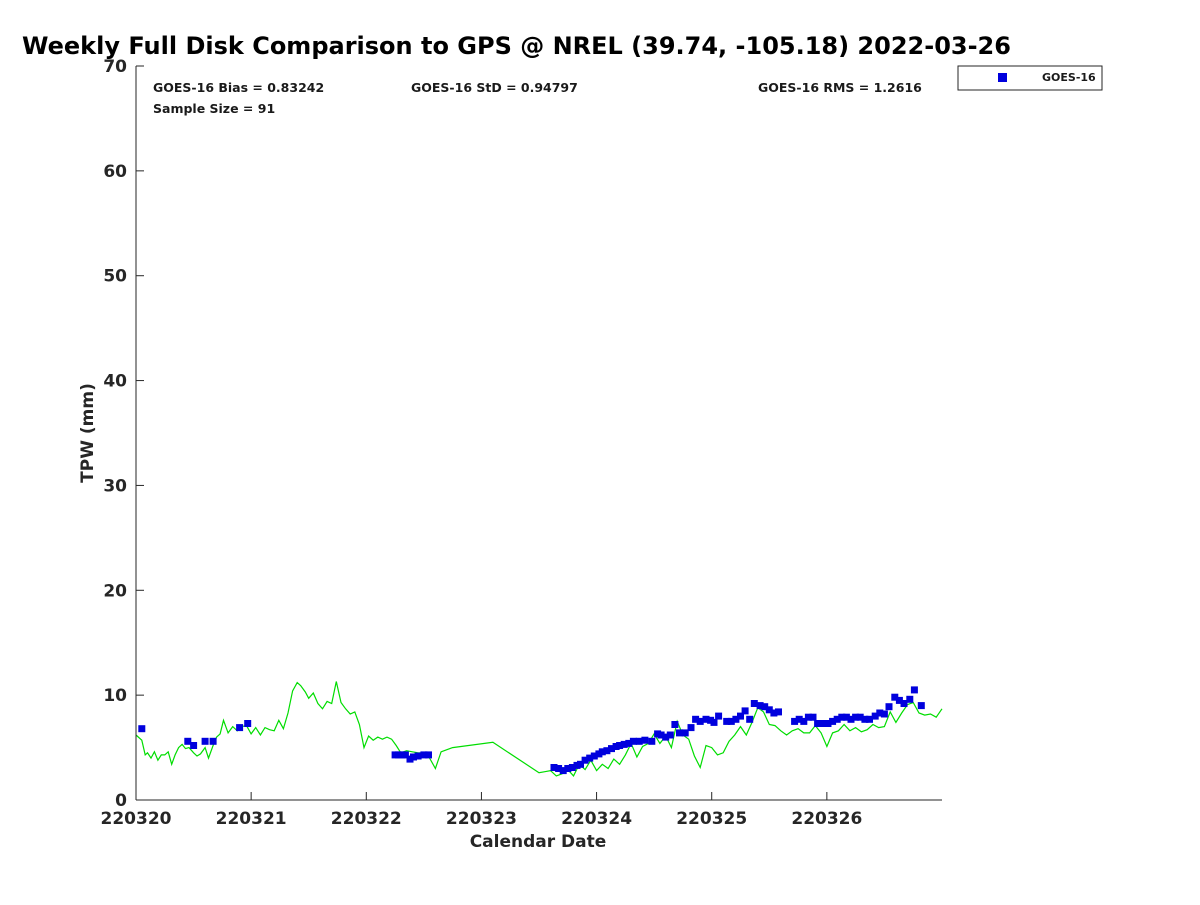 This screenshot has height=905, width=1200. I want to click on y-tick-label: 0, so click(121, 801).